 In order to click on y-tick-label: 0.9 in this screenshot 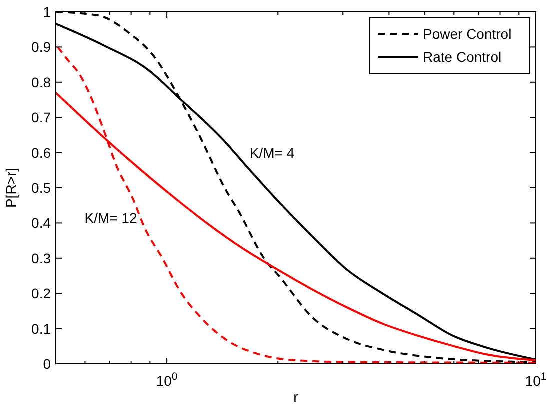, I will do `click(42, 47)`.